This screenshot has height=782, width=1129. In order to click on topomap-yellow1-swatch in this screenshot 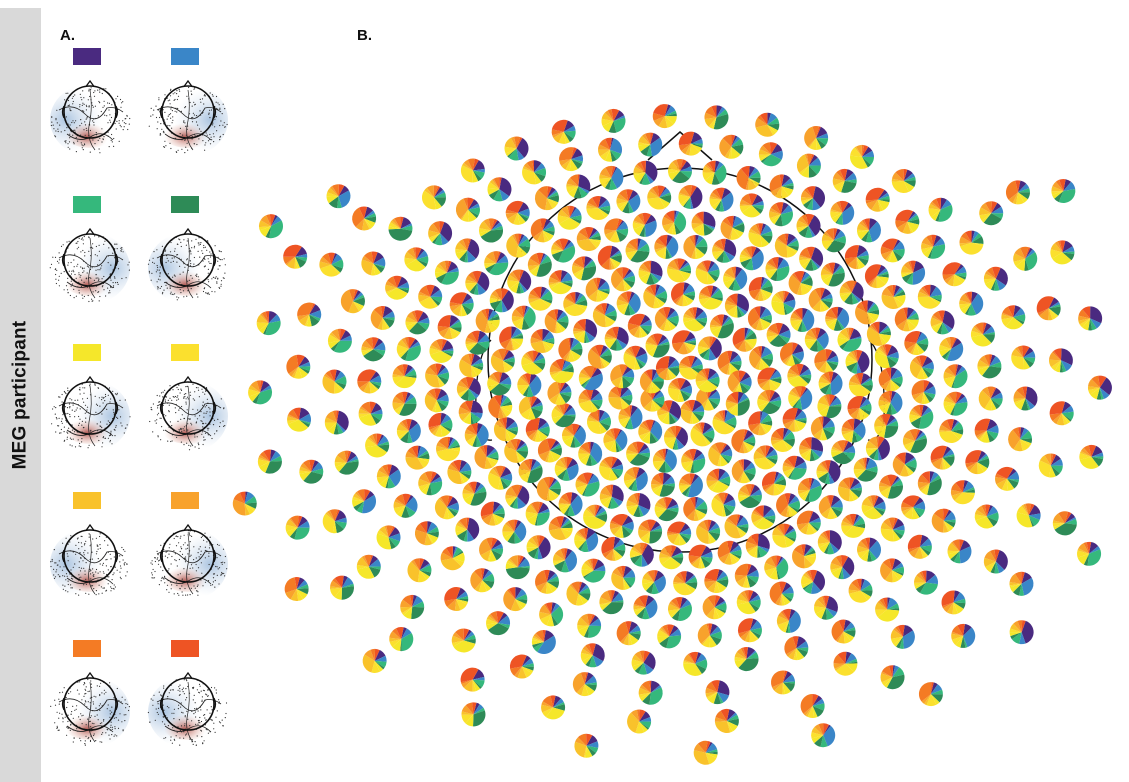, I will do `click(87, 352)`.